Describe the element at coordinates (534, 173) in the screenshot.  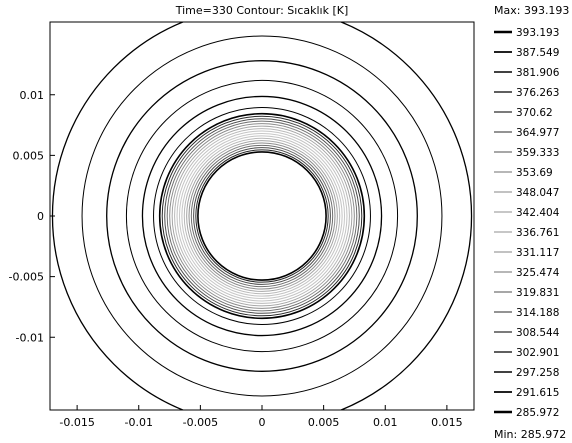
I see `legend-level-label: 353.69` at that location.